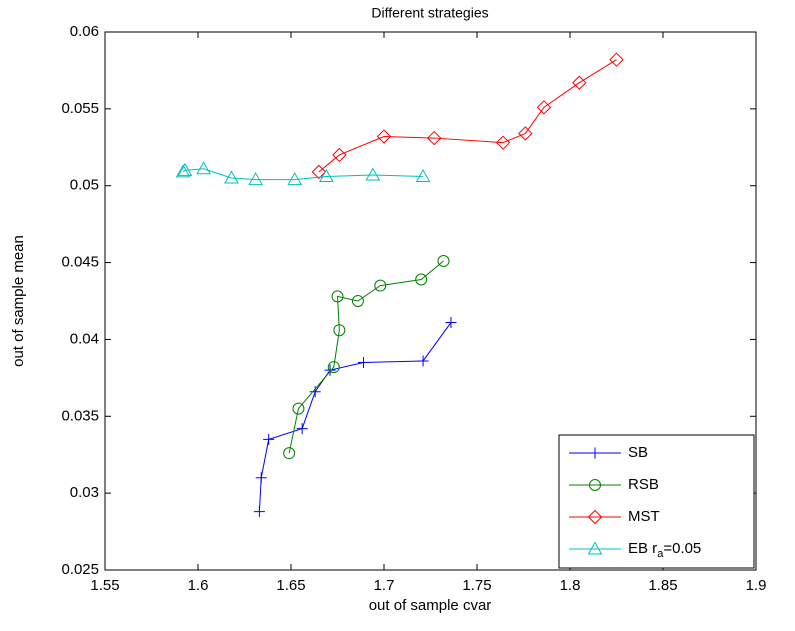 Image resolution: width=795 pixels, height=631 pixels. I want to click on legend-label: RSB, so click(643, 484).